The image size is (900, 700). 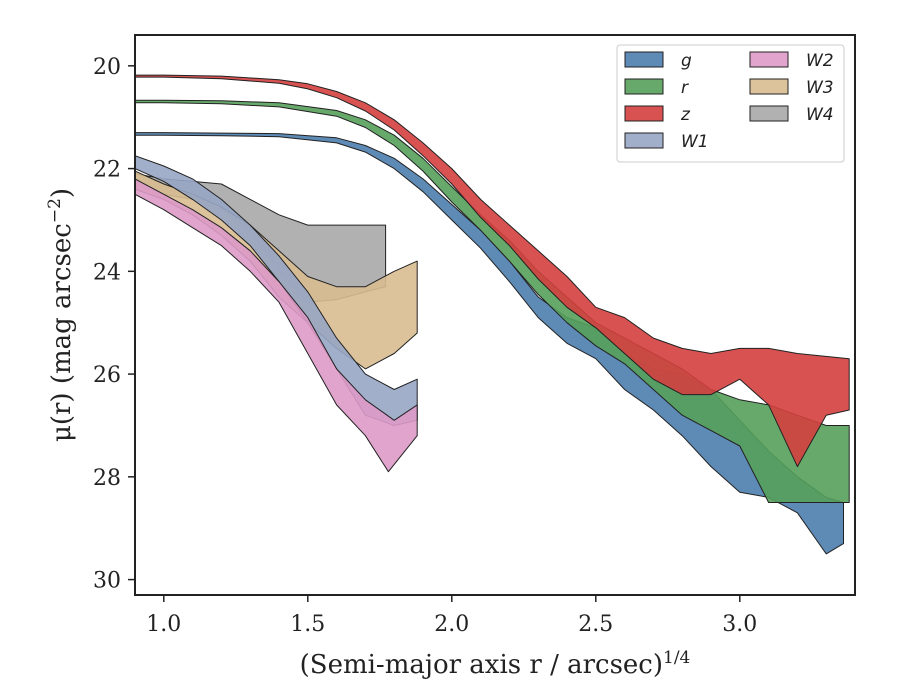 I want to click on y-axis-label-exponent: −2, so click(x=55, y=210).